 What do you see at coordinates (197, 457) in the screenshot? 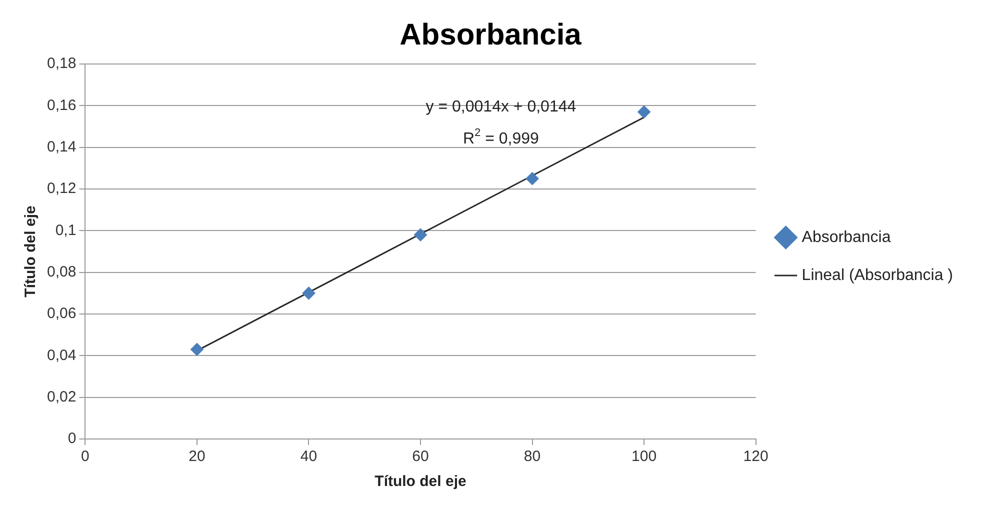
I see `x-tick-label: 20` at bounding box center [197, 457].